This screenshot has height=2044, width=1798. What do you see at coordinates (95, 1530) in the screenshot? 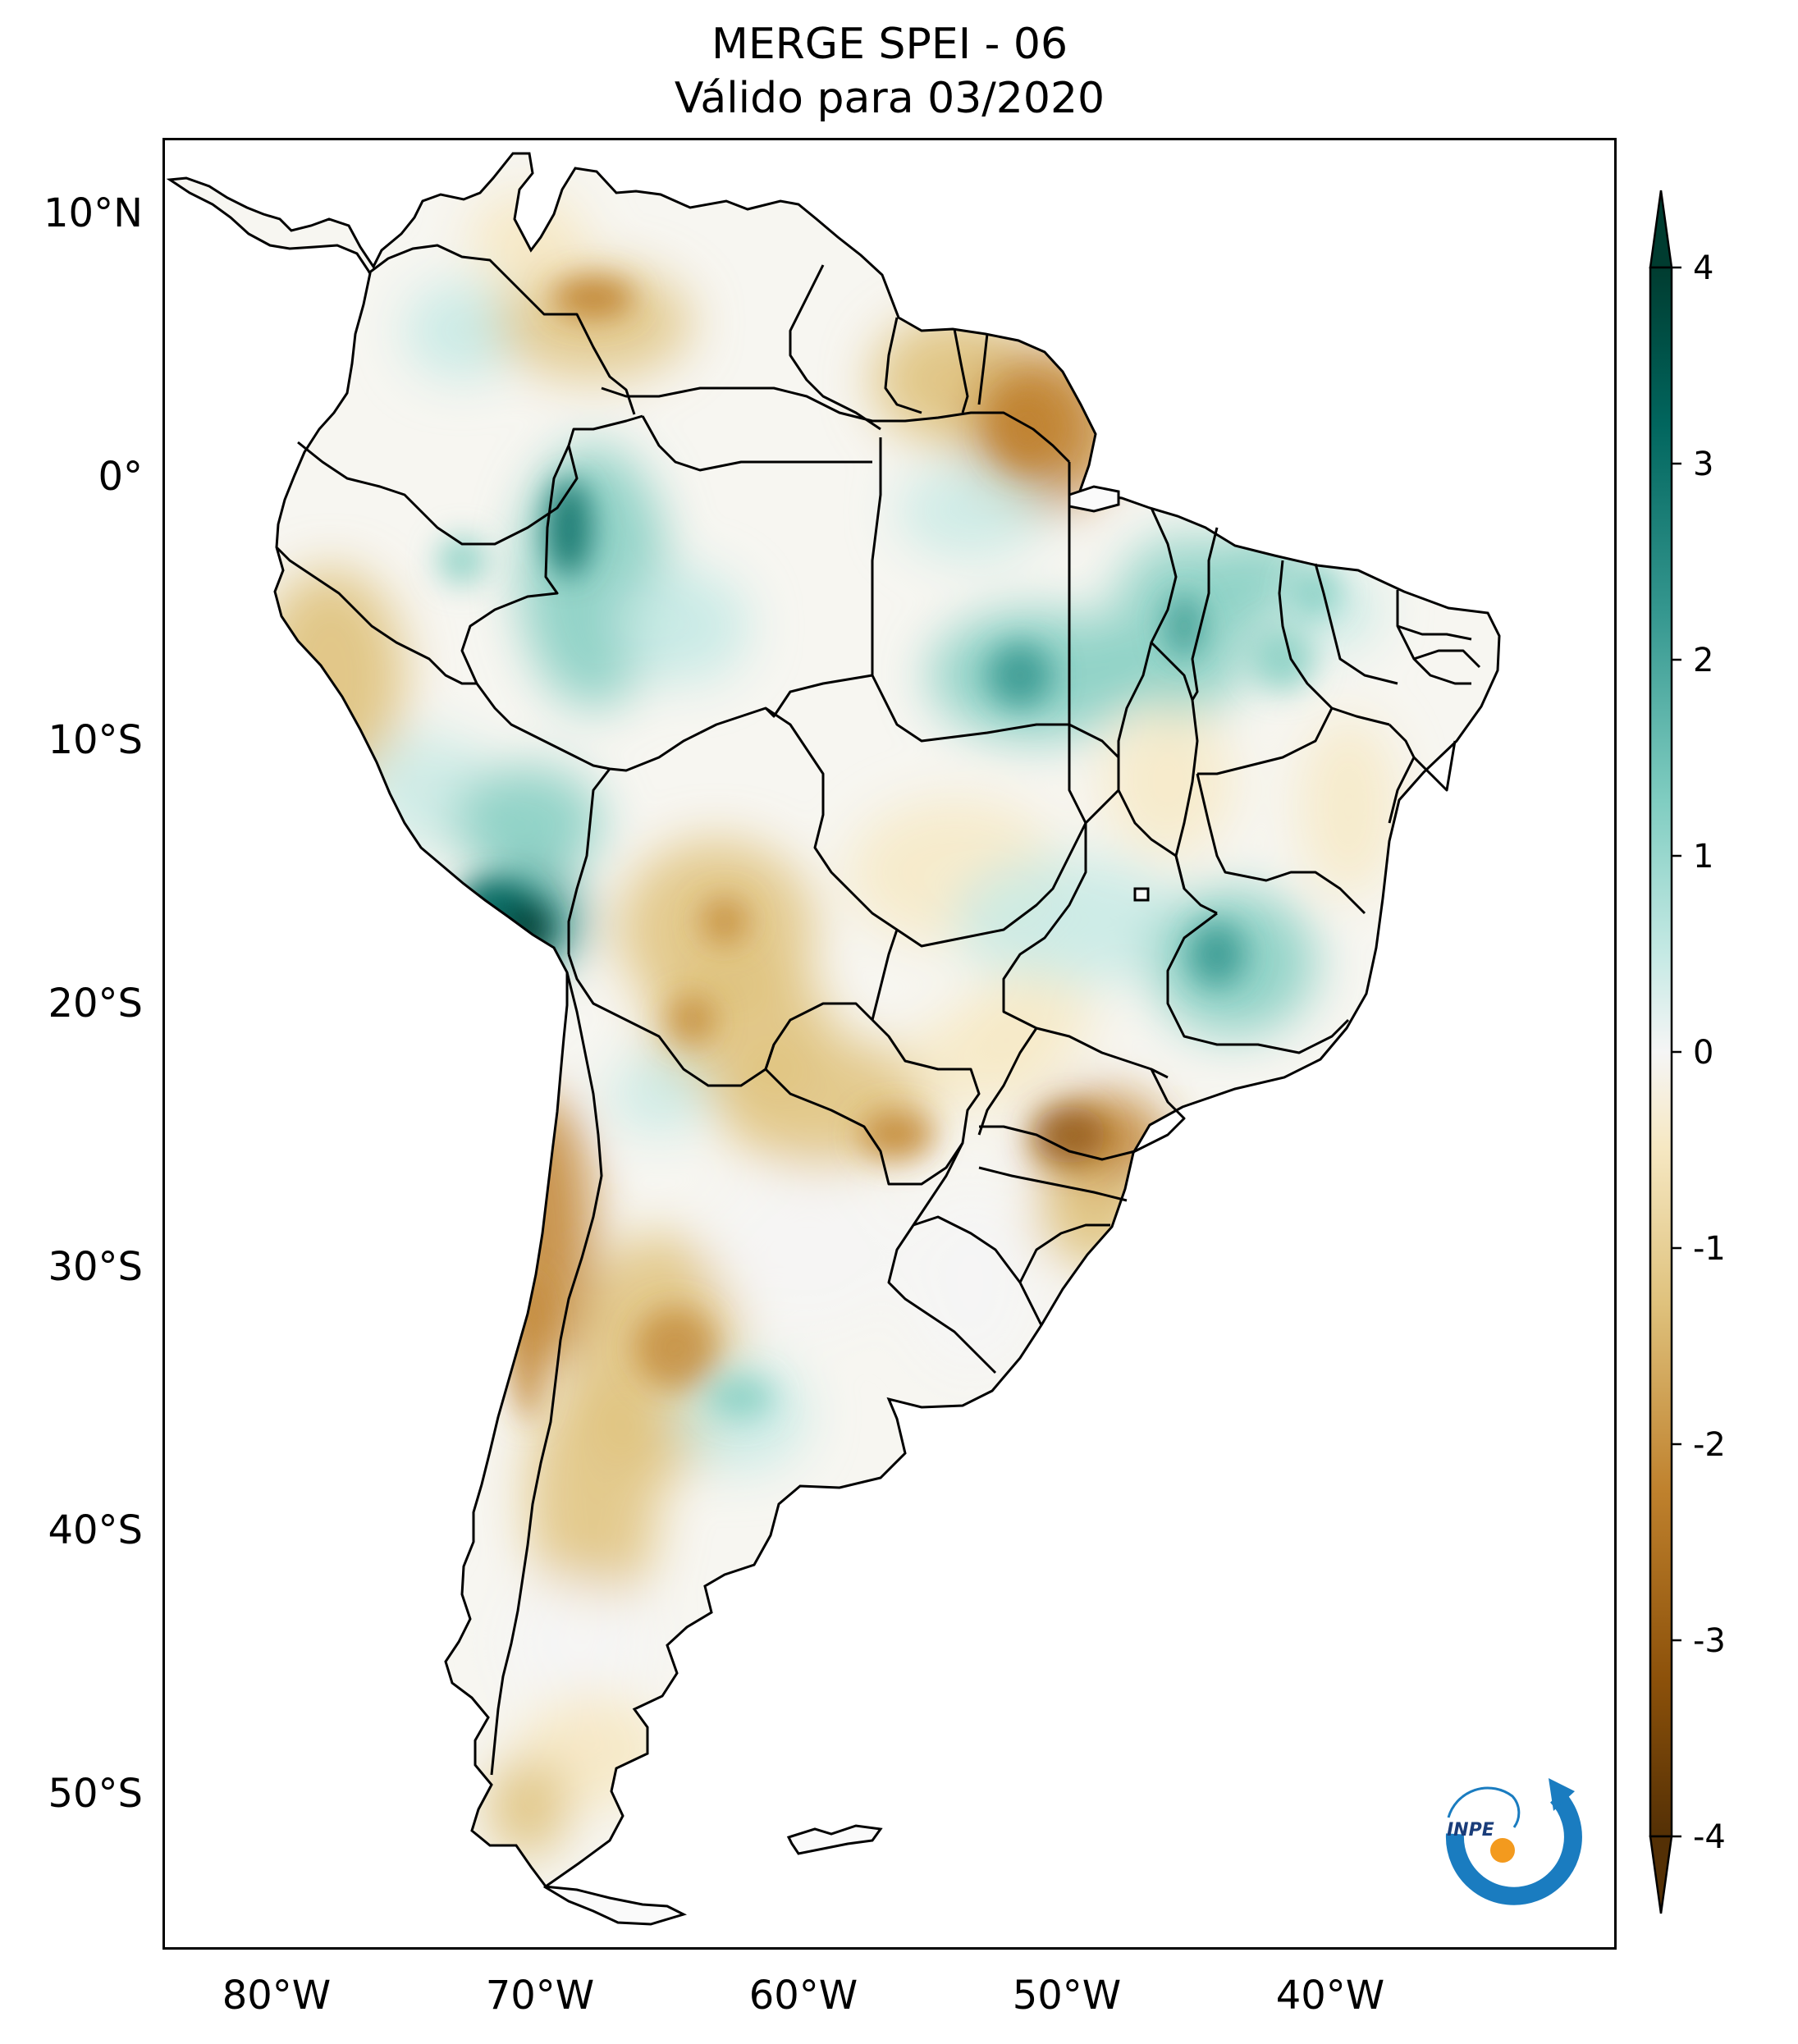
I see `lat-label-40s: 40°S` at bounding box center [95, 1530].